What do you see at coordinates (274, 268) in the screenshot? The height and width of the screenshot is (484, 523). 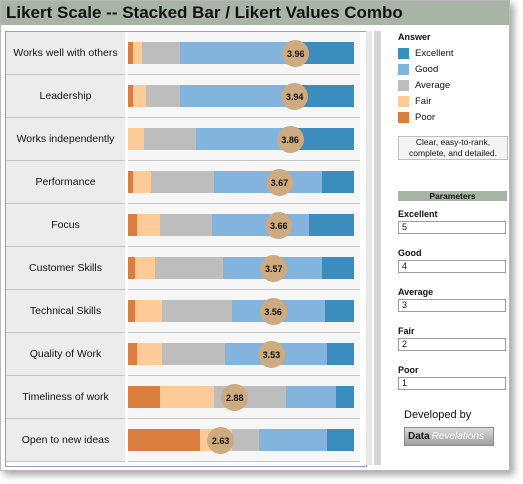 I see `average-value-marker: 3.57` at bounding box center [274, 268].